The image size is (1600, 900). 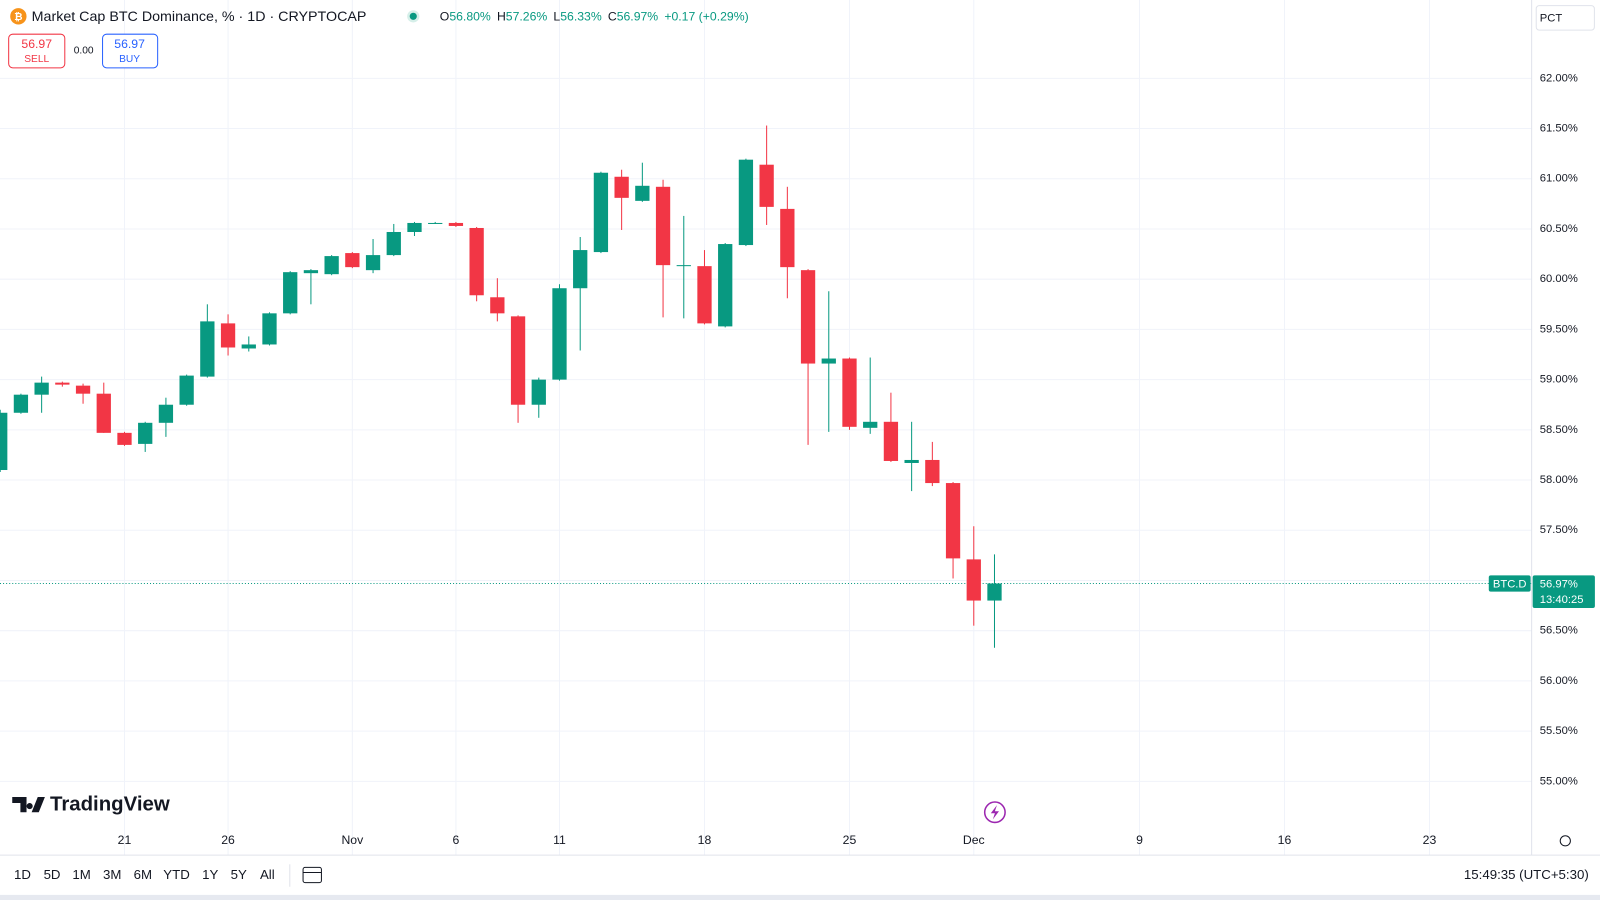 What do you see at coordinates (1559, 584) in the screenshot?
I see `last-price-label: 56.97%` at bounding box center [1559, 584].